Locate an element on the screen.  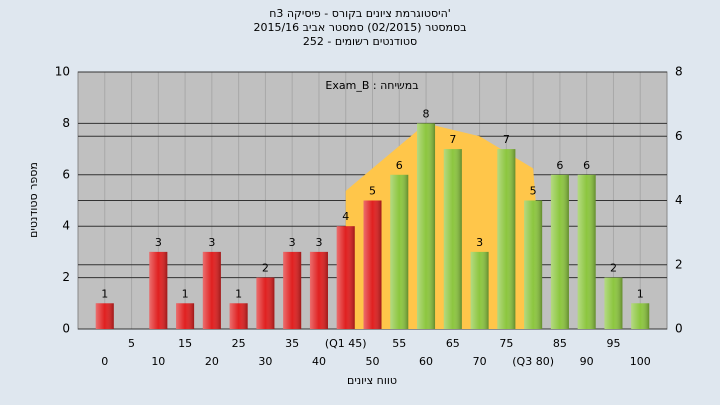
y-tick-label: 2 is located at coordinates (66, 277).